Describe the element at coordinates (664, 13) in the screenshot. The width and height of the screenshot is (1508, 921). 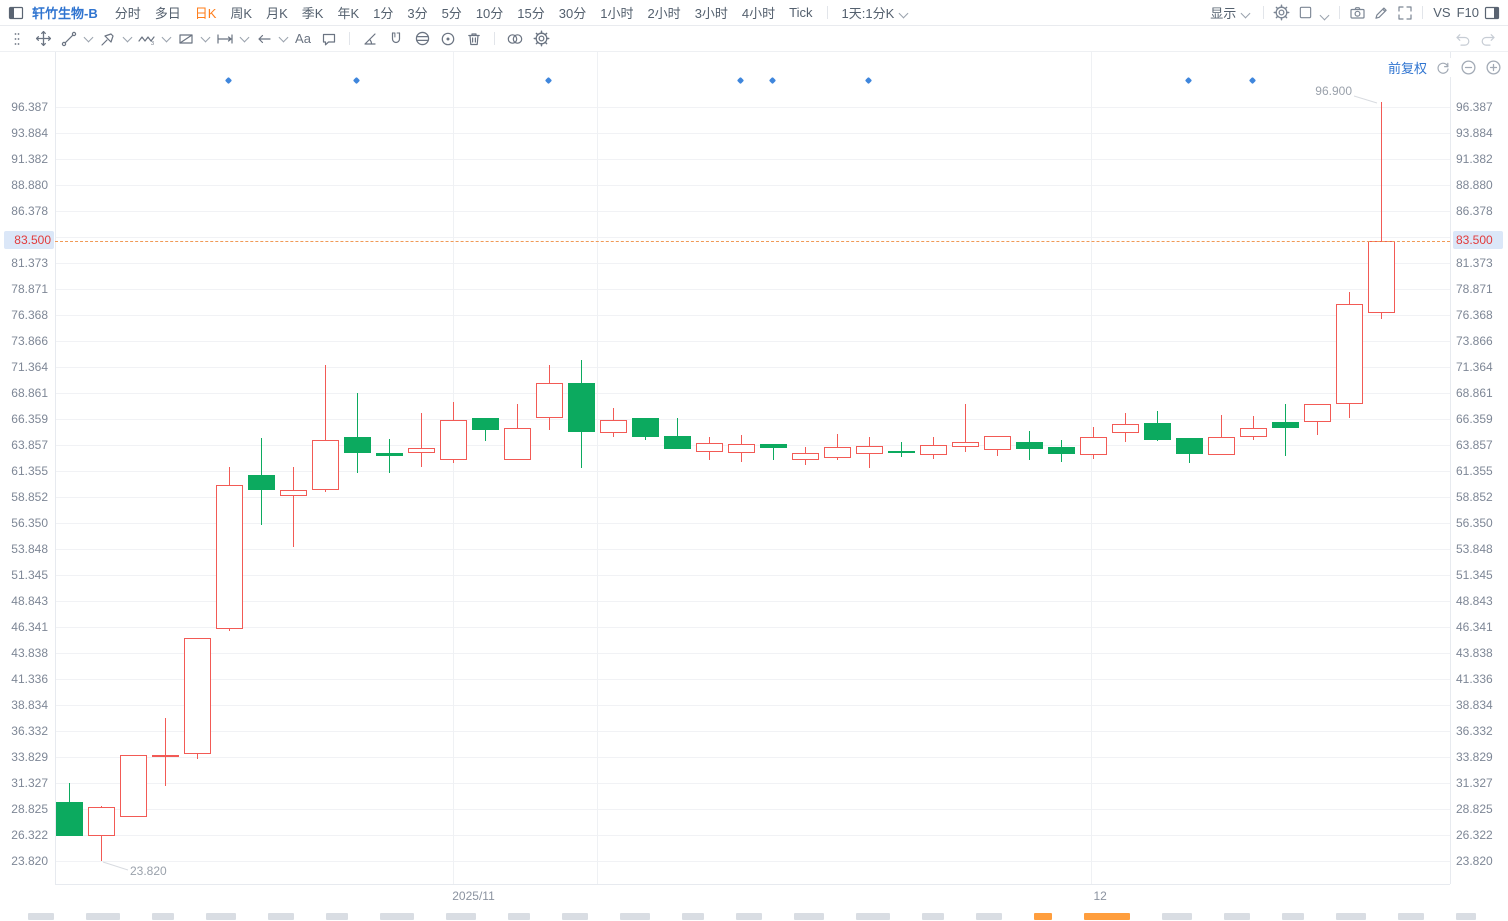
I see `period-tab-2小时: 2小时` at that location.